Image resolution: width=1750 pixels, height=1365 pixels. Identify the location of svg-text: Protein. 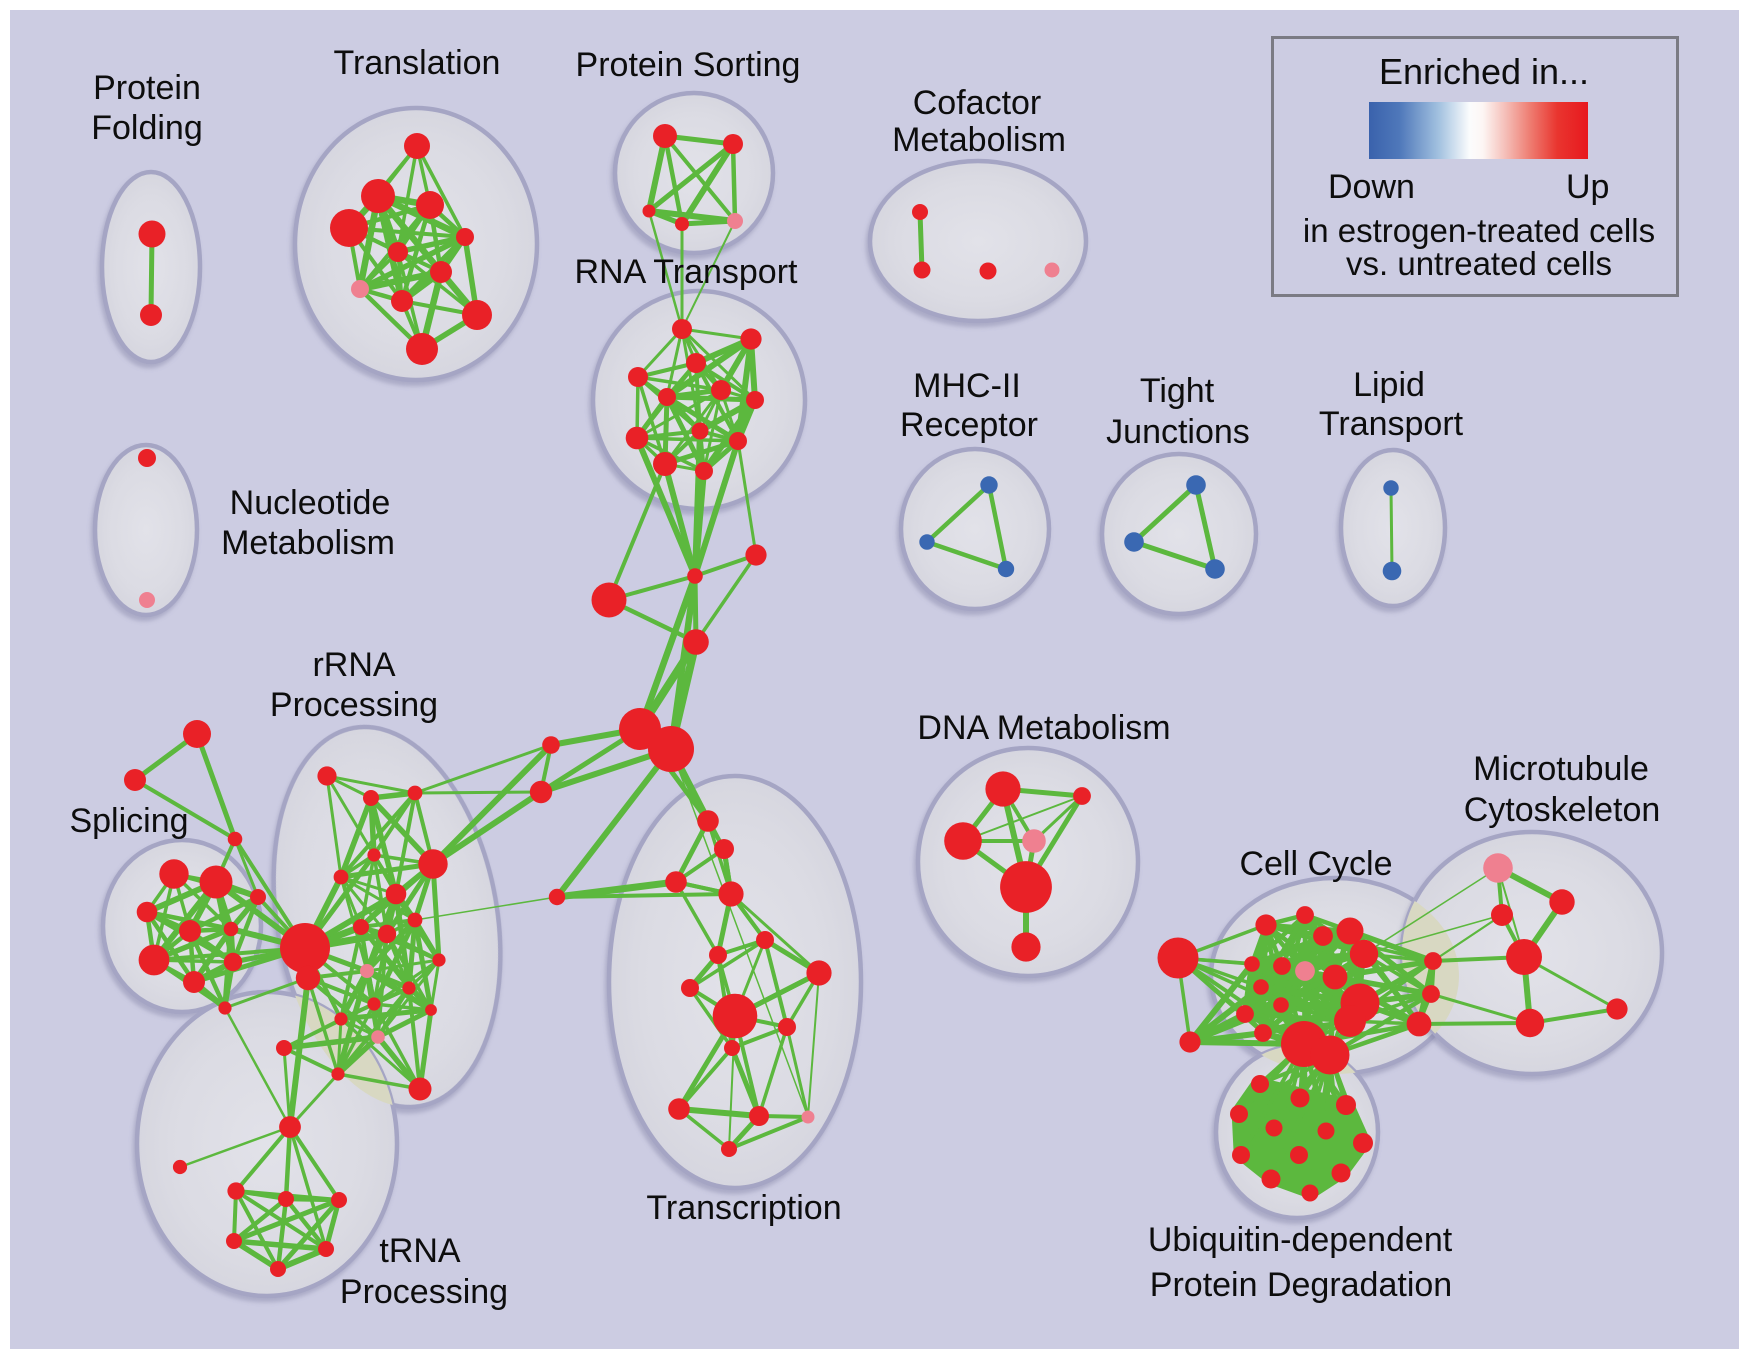
(147, 88).